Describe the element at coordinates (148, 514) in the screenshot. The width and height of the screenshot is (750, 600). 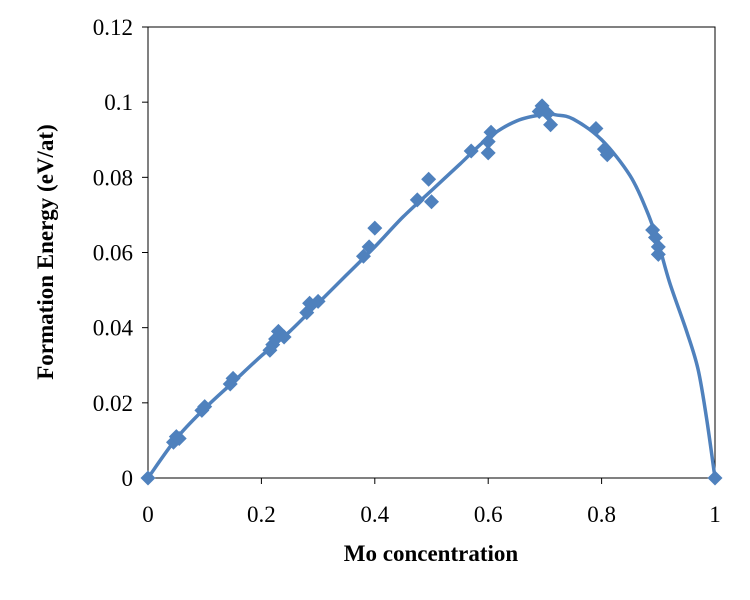
I see `x-tick-label: 0` at that location.